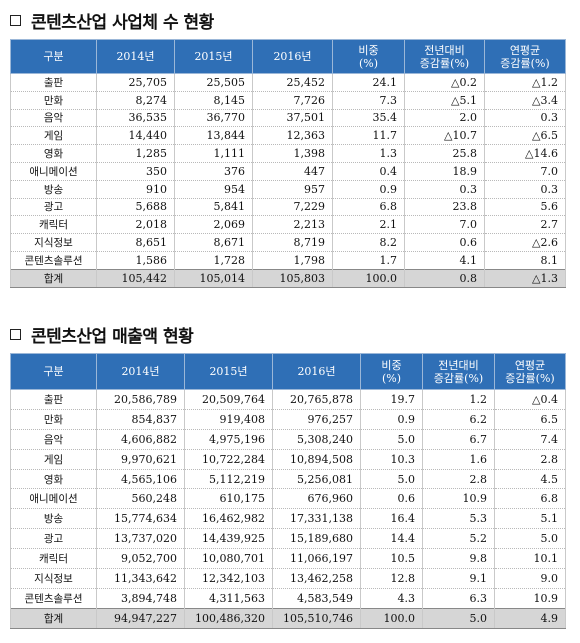 The height and width of the screenshot is (643, 580). What do you see at coordinates (213, 82) in the screenshot?
I see `cell-y2015: 25,505` at bounding box center [213, 82].